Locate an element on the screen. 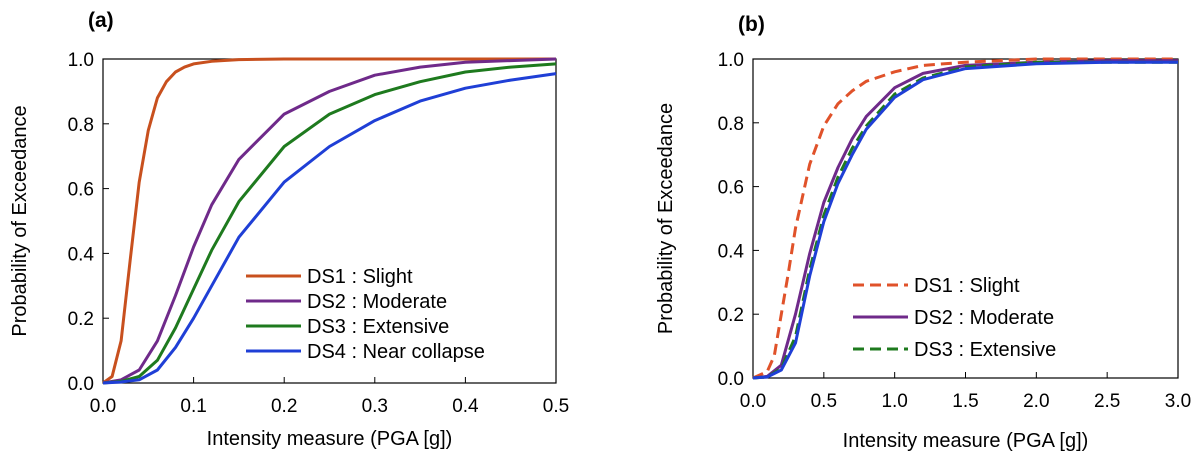 This screenshot has width=1202, height=463. x-tick-label: 3.0 is located at coordinates (1178, 401).